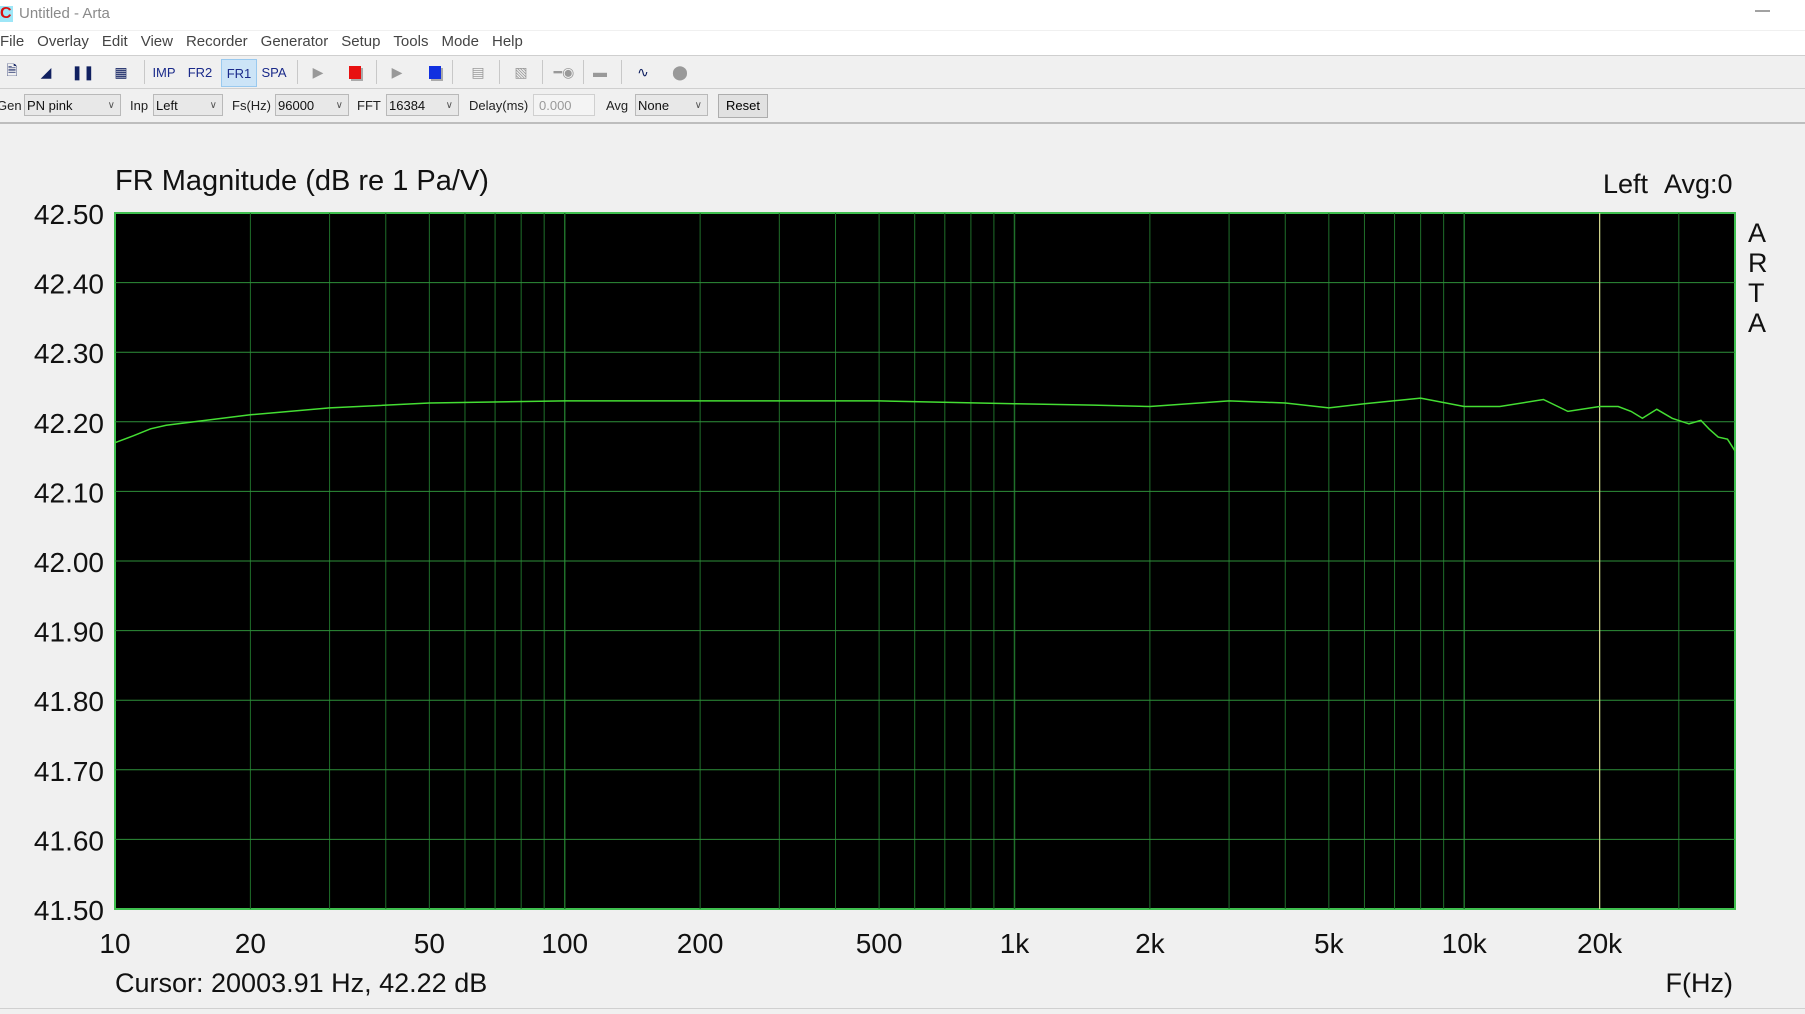 The height and width of the screenshot is (1014, 1805). What do you see at coordinates (69, 910) in the screenshot?
I see `y-tick-label: 41.50` at bounding box center [69, 910].